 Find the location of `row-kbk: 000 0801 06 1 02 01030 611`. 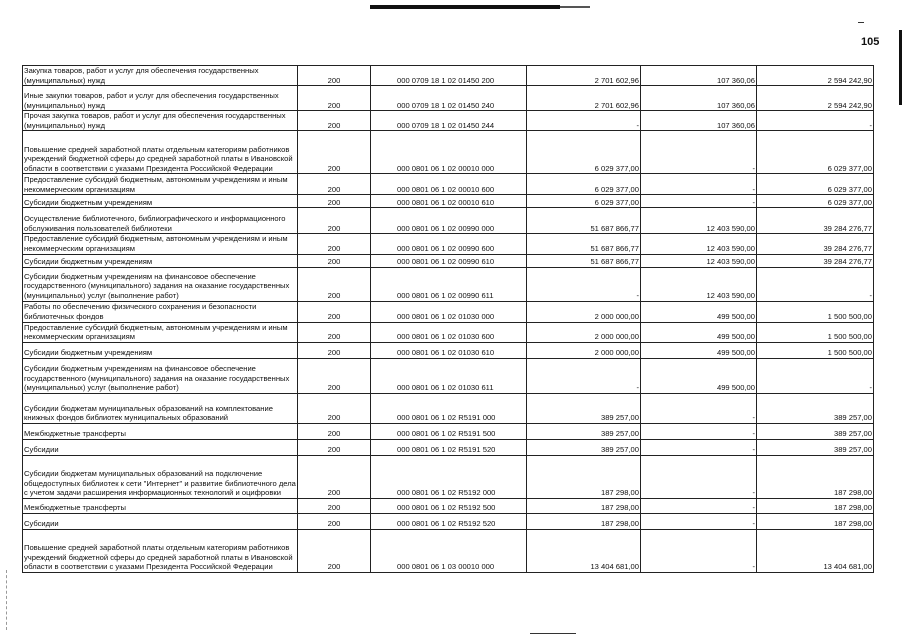

row-kbk: 000 0801 06 1 02 01030 611 is located at coordinates (448, 375).